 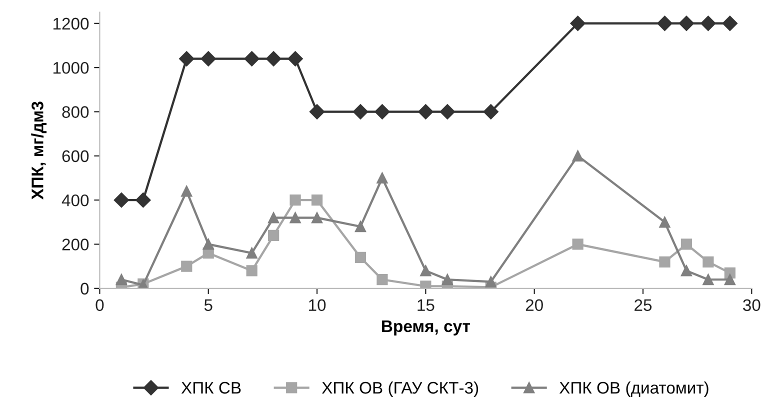 What do you see at coordinates (75, 112) in the screenshot?
I see `y-tick-label: 800` at bounding box center [75, 112].